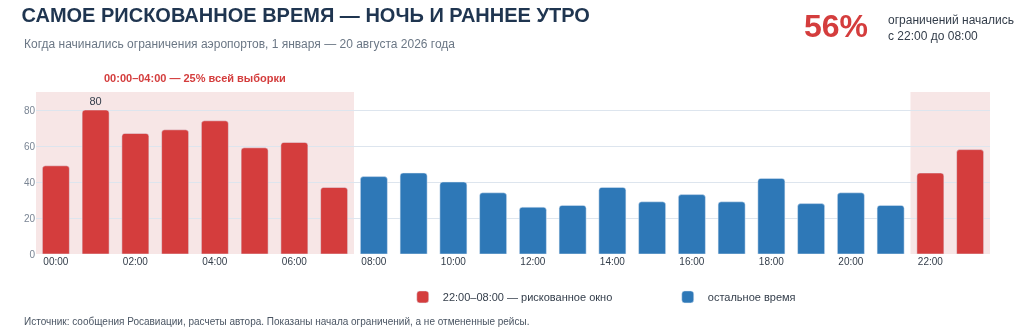 The height and width of the screenshot is (333, 1024). I want to click on x-tick-label: 08:00, so click(374, 261).